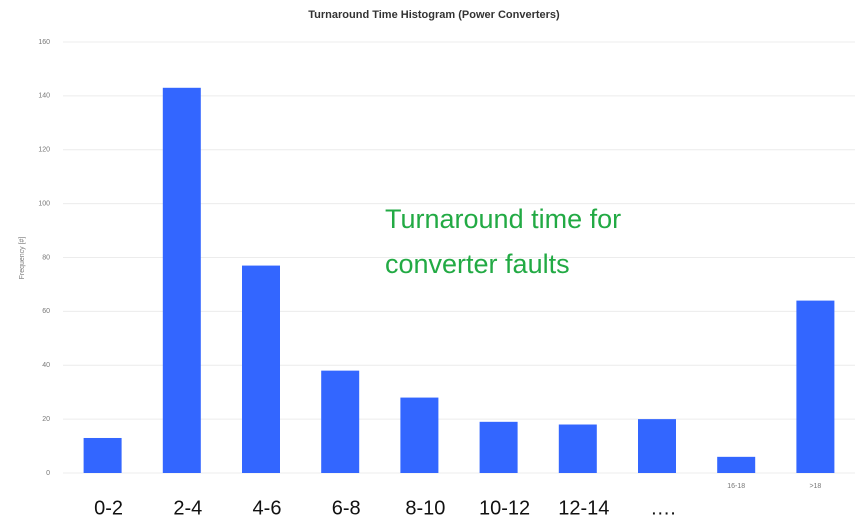 This screenshot has height=520, width=864. What do you see at coordinates (22, 258) in the screenshot?
I see `y-axis-label: Frequency [#]` at bounding box center [22, 258].